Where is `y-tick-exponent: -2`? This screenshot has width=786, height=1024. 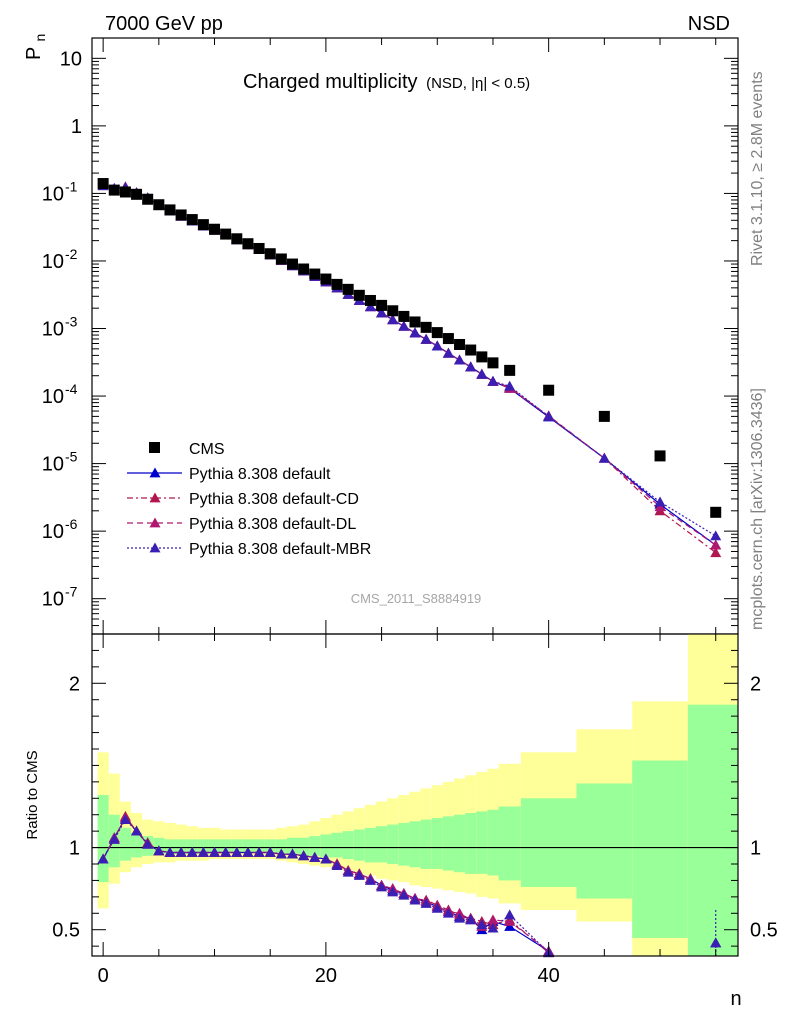 y-tick-exponent: -2 is located at coordinates (71, 254).